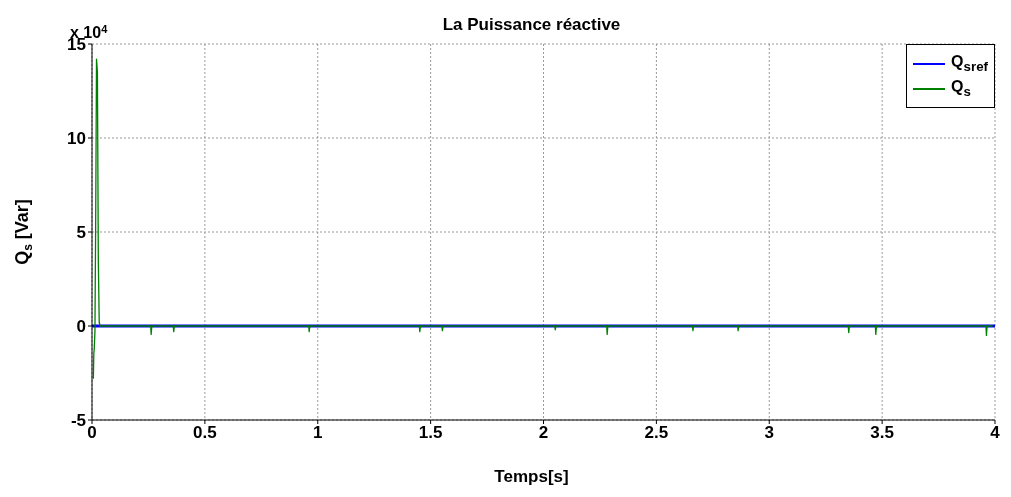  Describe the element at coordinates (531, 476) in the screenshot. I see `x-axis-title: Temps[s]` at that location.